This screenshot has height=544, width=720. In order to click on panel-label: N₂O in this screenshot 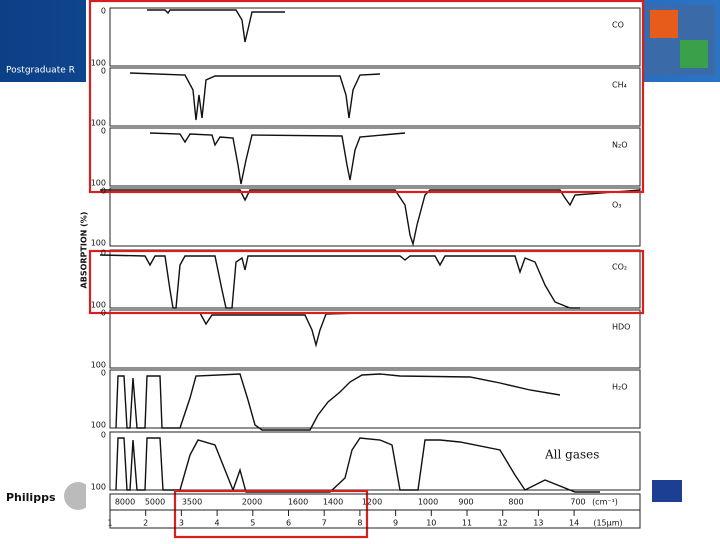, I will do `click(620, 145)`.